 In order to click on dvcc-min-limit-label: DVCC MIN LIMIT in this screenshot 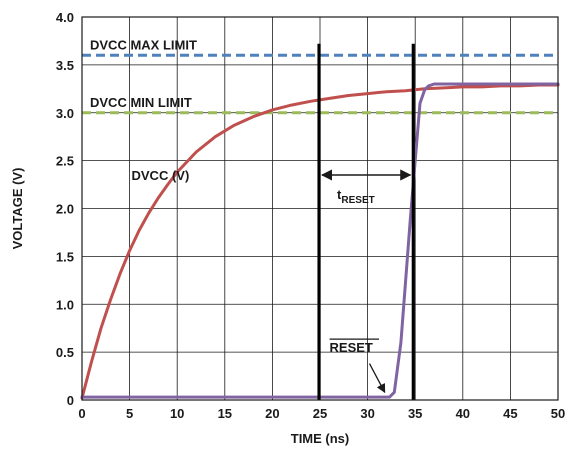, I will do `click(141, 102)`.